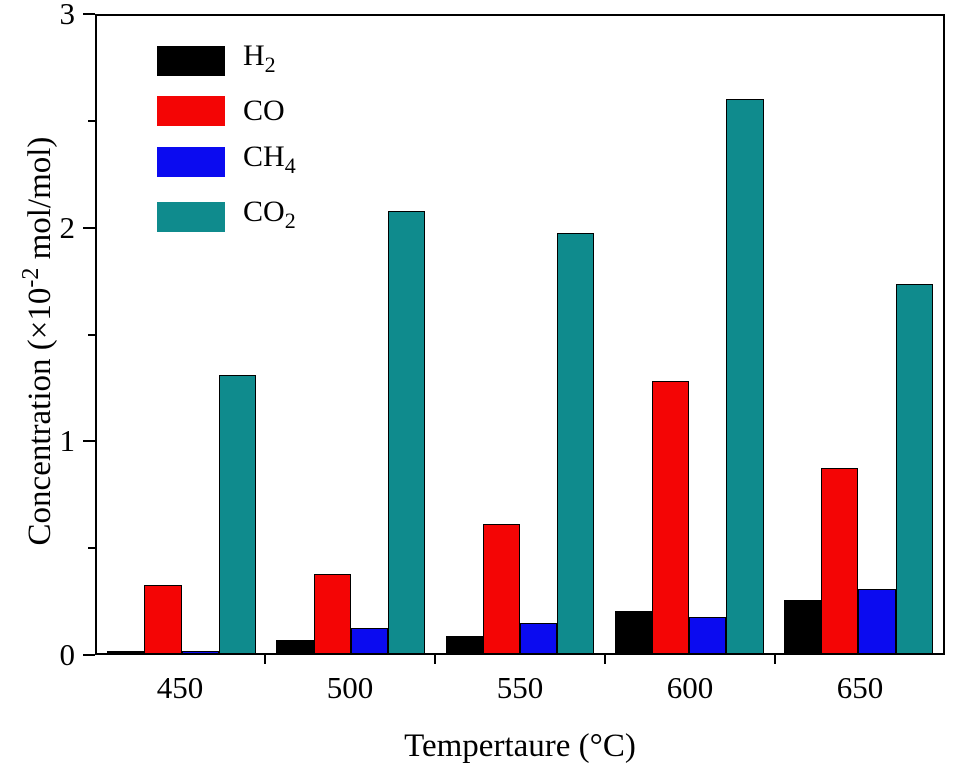 Image resolution: width=975 pixels, height=782 pixels. What do you see at coordinates (226, 161) in the screenshot?
I see `legend-item-ch4: CH4` at bounding box center [226, 161].